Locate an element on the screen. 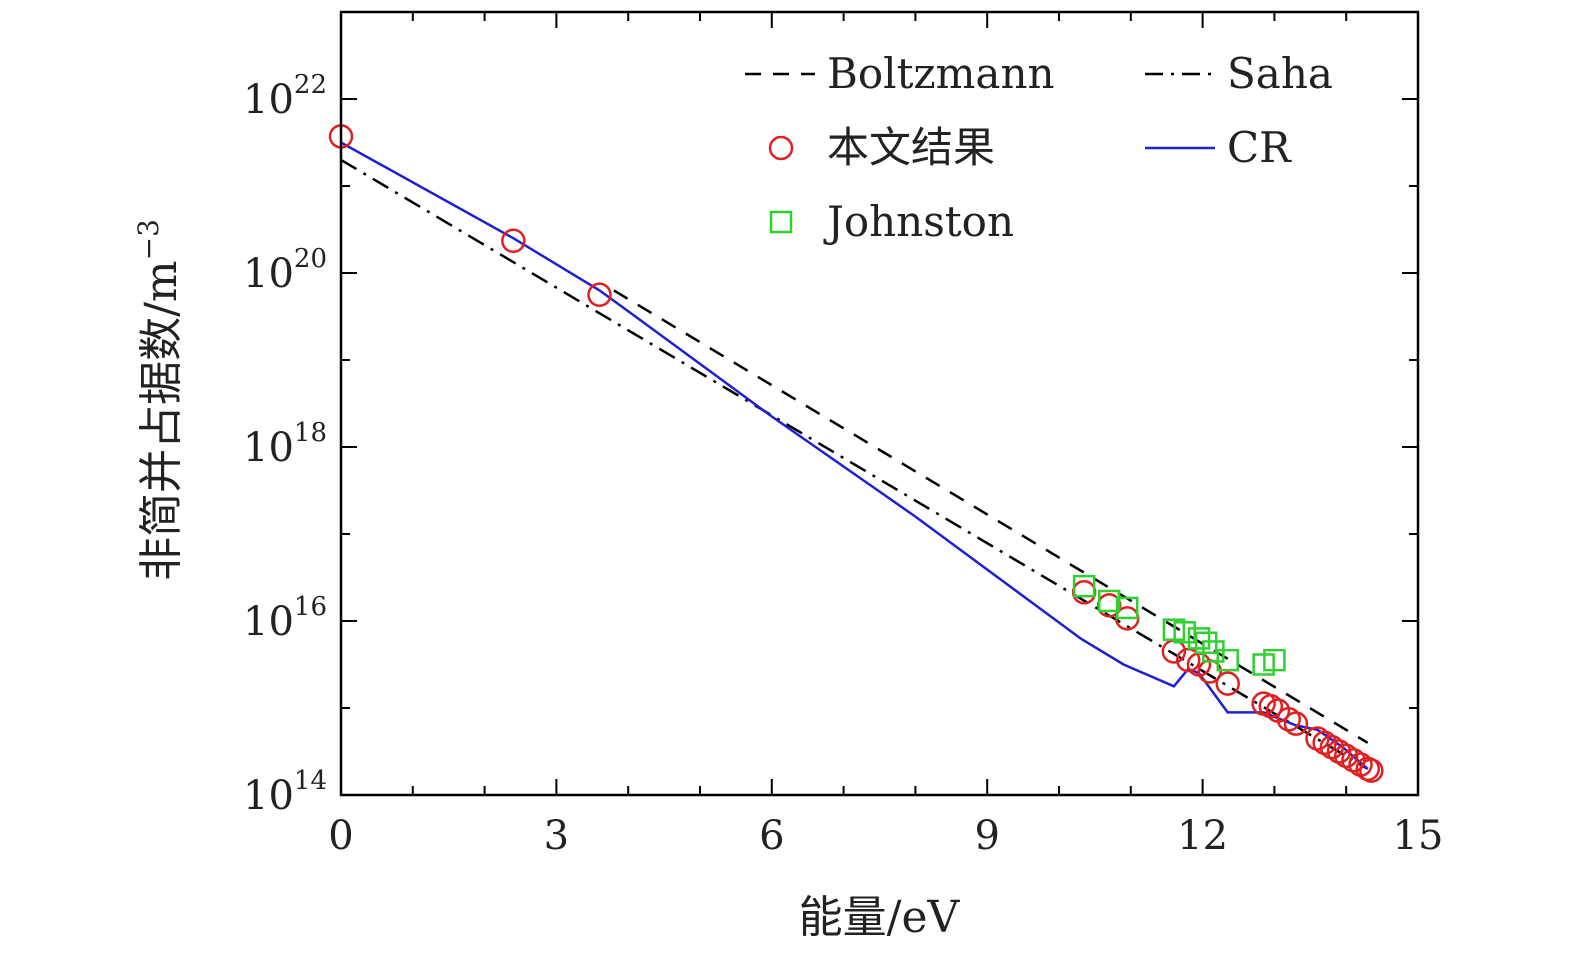 The image size is (1575, 961). legend: Boltzmann Saha 本文结果 CR Johnston is located at coordinates (1039, 147).